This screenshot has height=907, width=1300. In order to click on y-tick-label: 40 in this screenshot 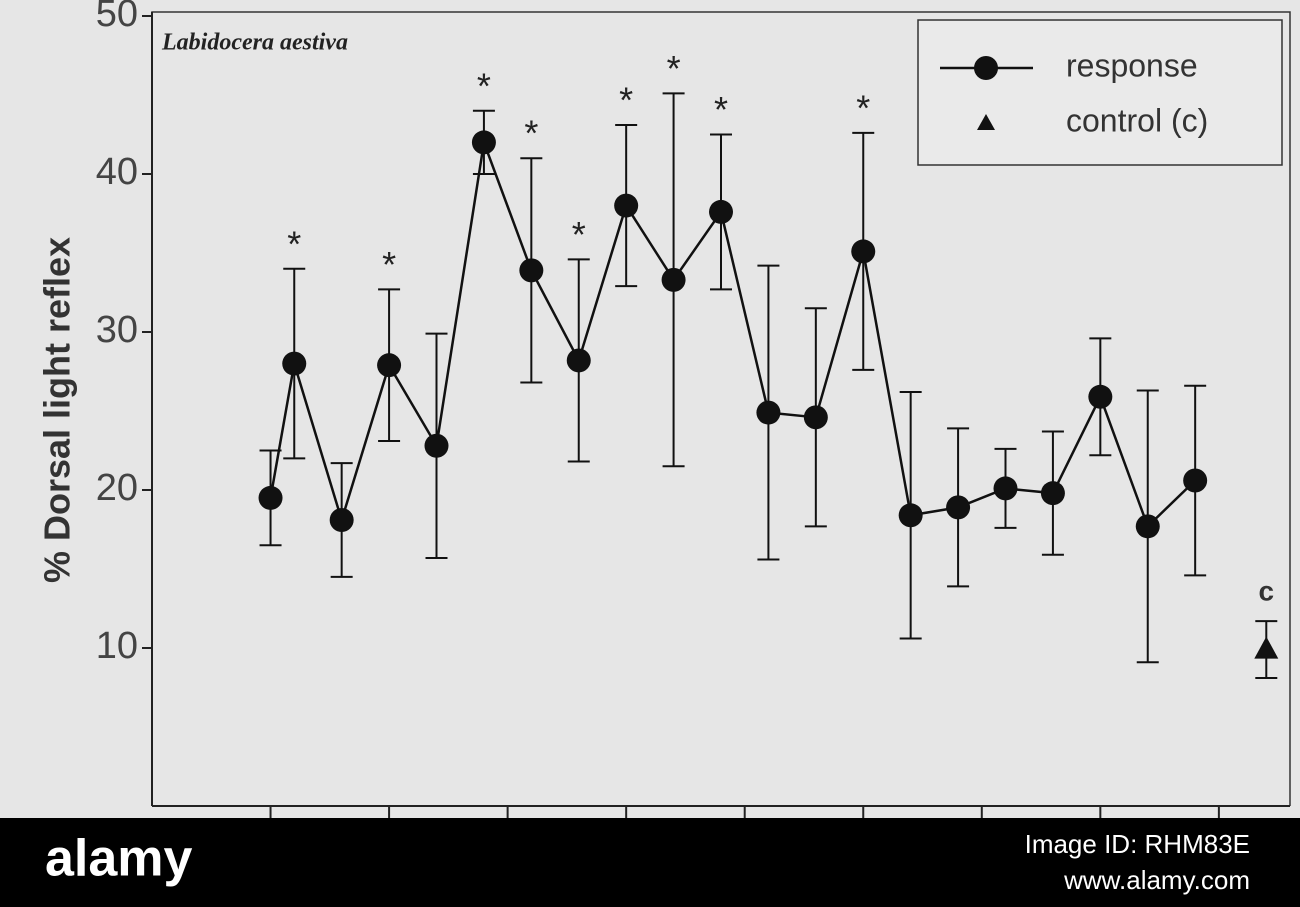, I will do `click(117, 172)`.